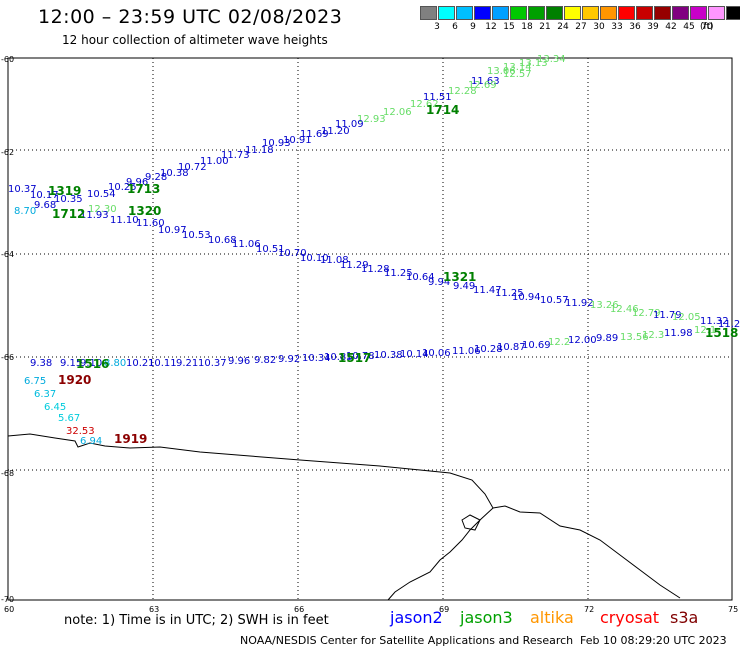  Describe the element at coordinates (733, 609) in the screenshot. I see `longitude-label: 75` at that location.